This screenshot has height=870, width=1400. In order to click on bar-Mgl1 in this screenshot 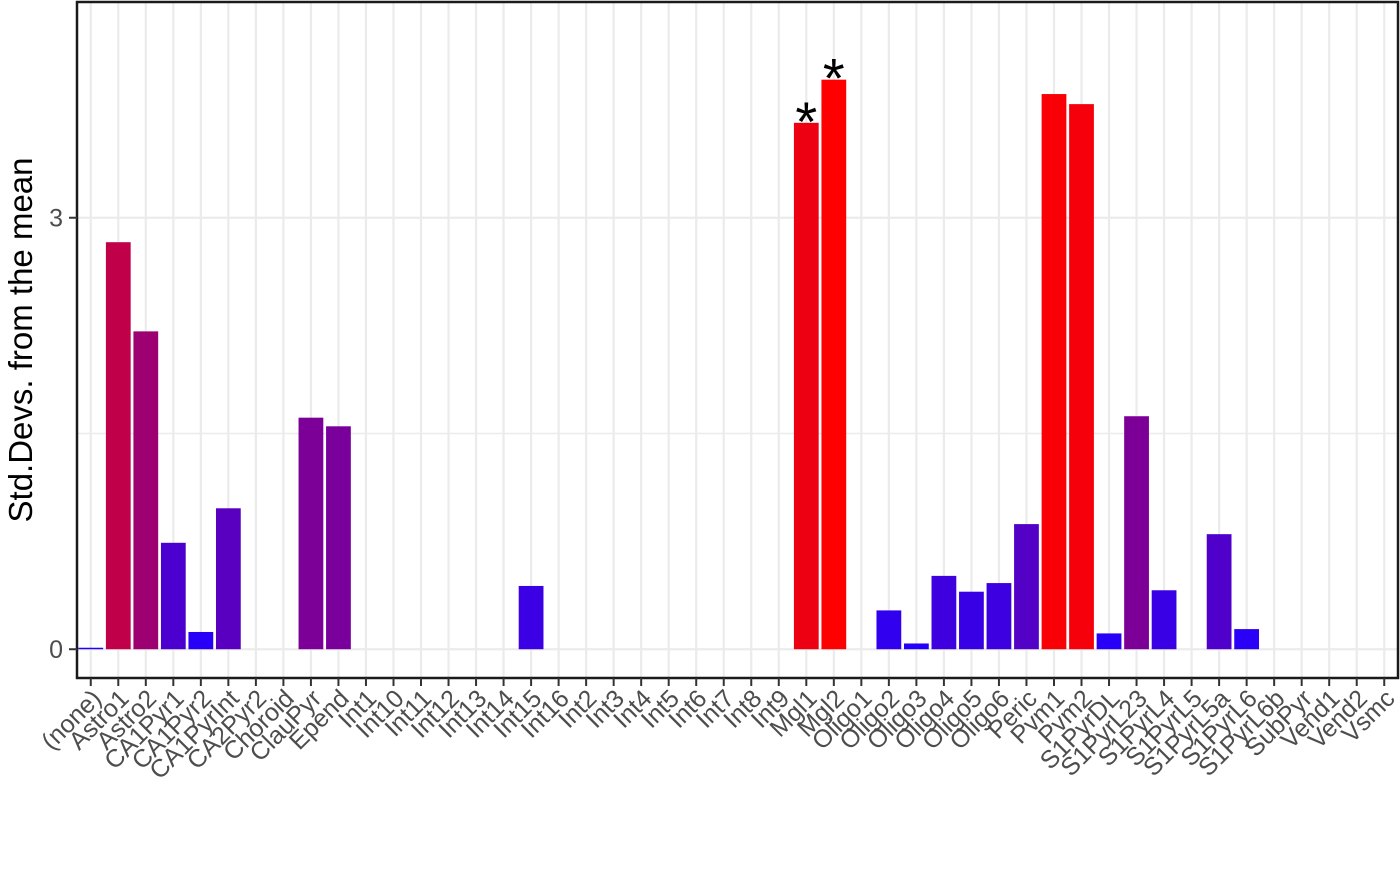, I will do `click(806, 386)`.